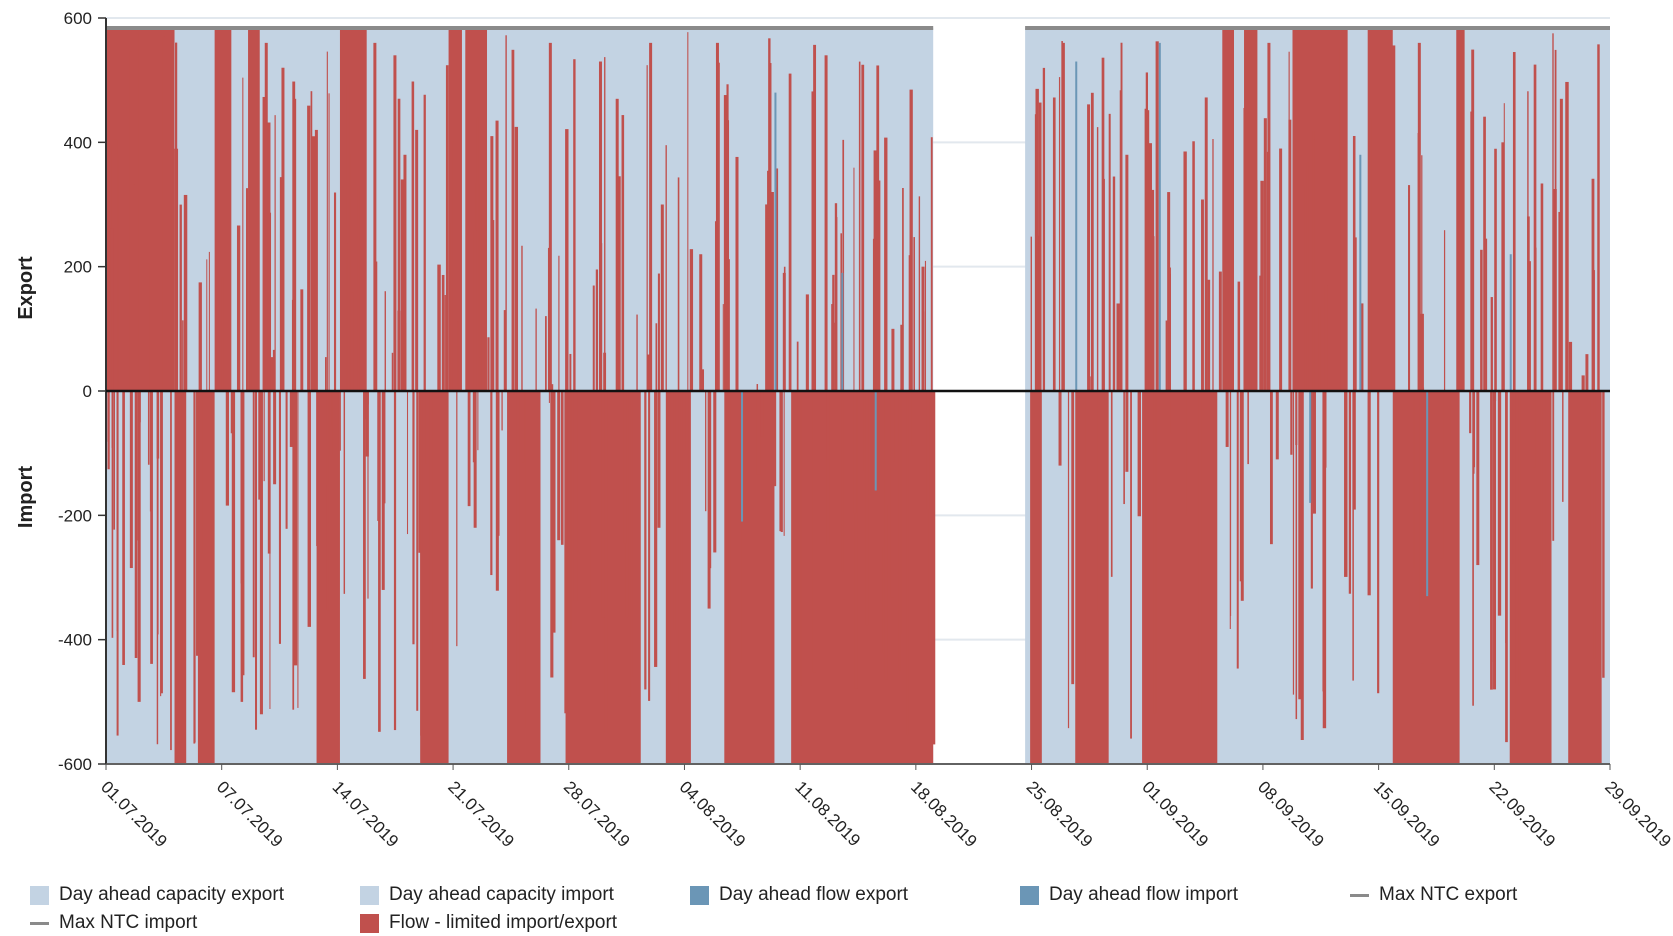  I want to click on x-tick-label: 01.07.2019, so click(134, 814).